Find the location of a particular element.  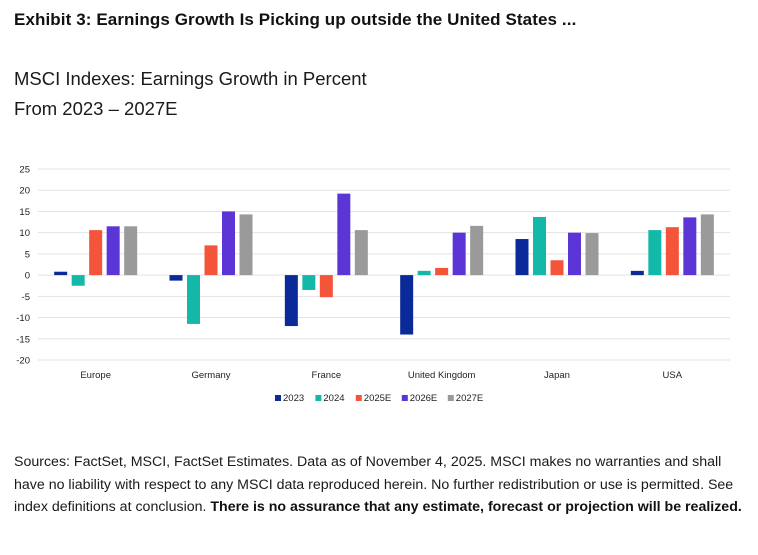

y-tick-label: 25 is located at coordinates (24, 170).